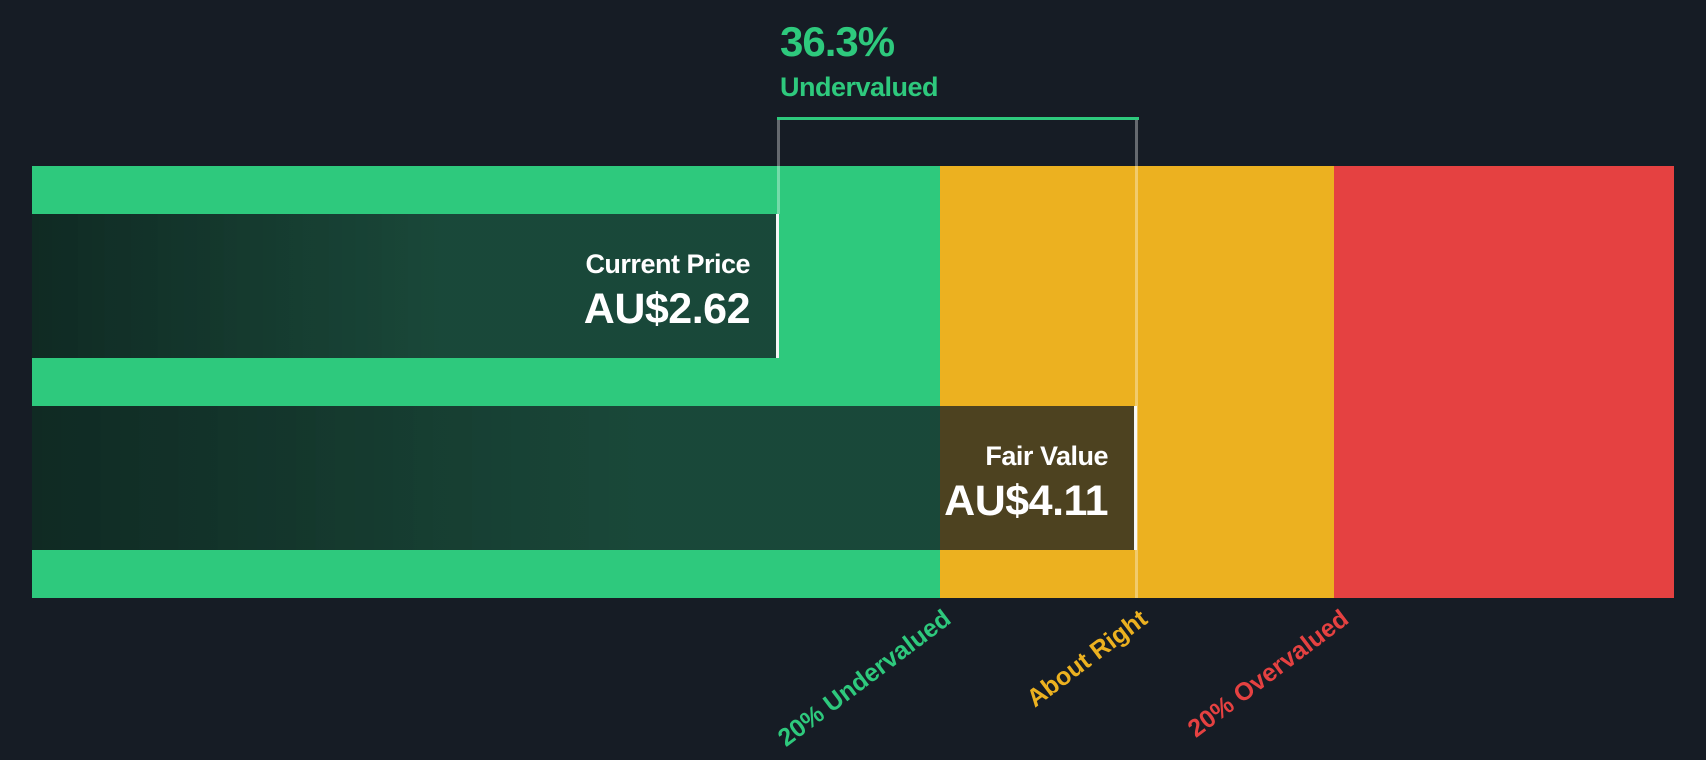  What do you see at coordinates (958, 118) in the screenshot?
I see `bracket-line` at bounding box center [958, 118].